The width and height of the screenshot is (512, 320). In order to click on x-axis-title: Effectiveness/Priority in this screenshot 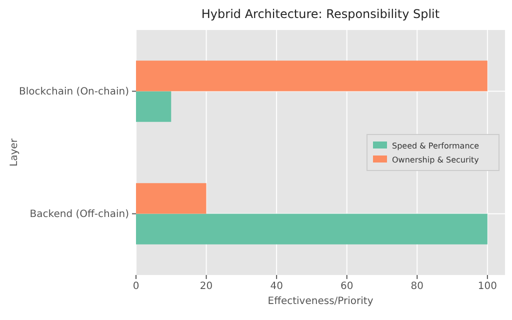, I will do `click(321, 301)`.